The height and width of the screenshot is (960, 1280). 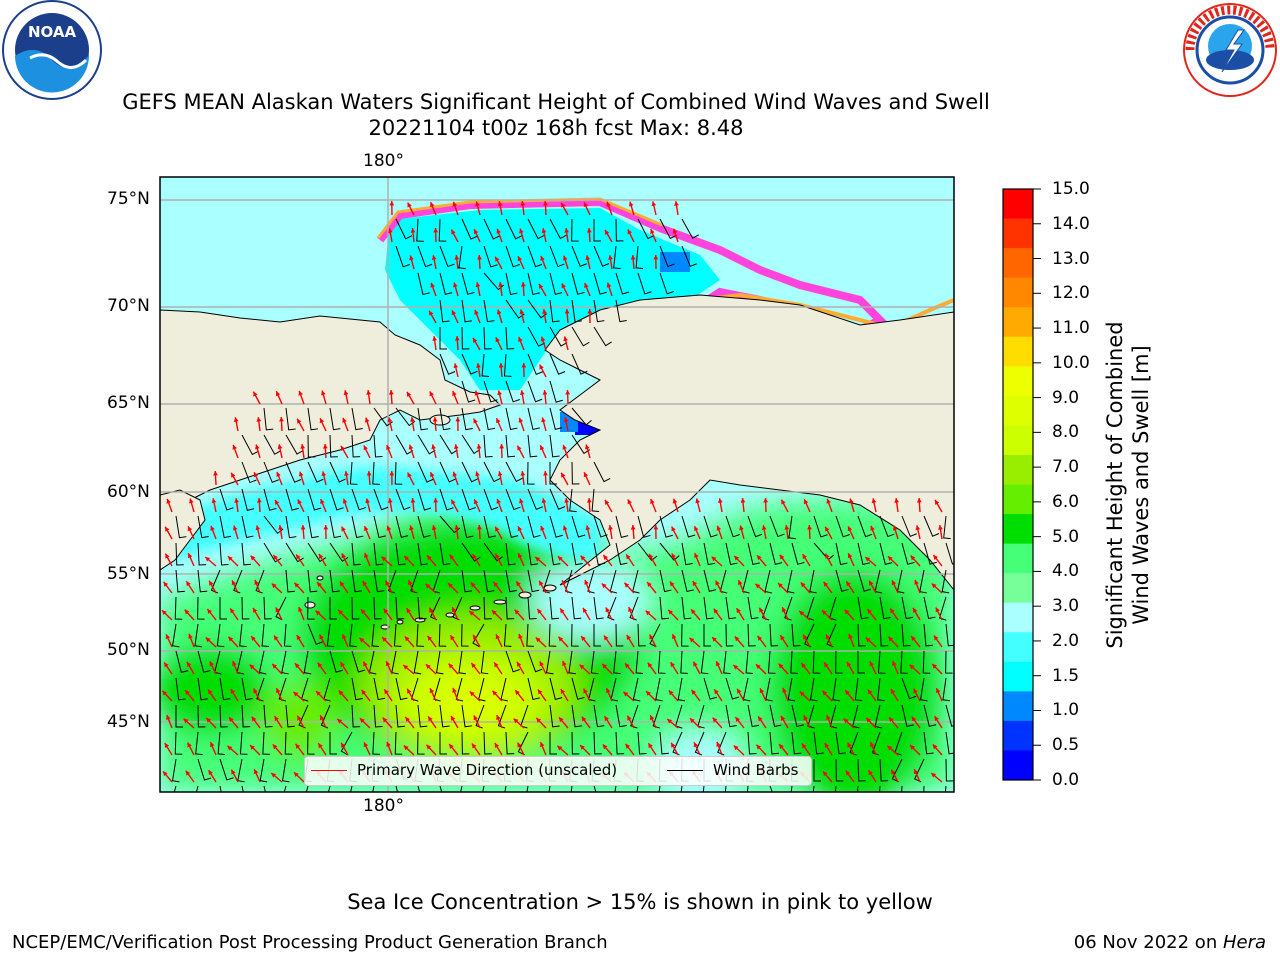 What do you see at coordinates (329, 770) in the screenshot?
I see `legend-wave-line` at bounding box center [329, 770].